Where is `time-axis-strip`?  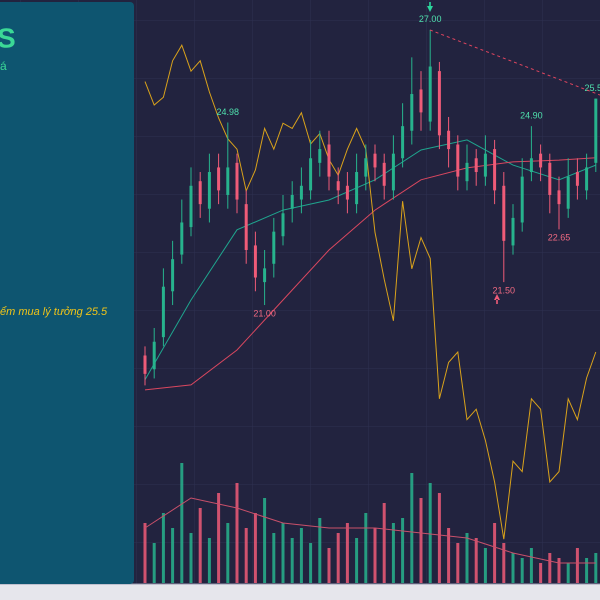
time-axis-strip is located at coordinates (300, 592).